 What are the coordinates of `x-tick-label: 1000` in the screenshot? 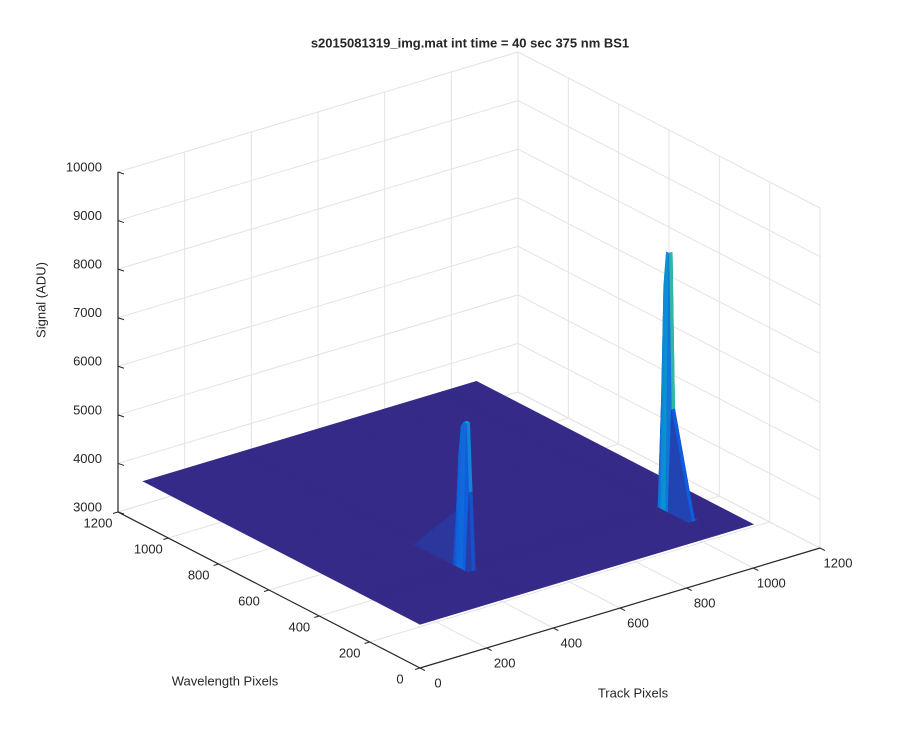 It's located at (771, 582).